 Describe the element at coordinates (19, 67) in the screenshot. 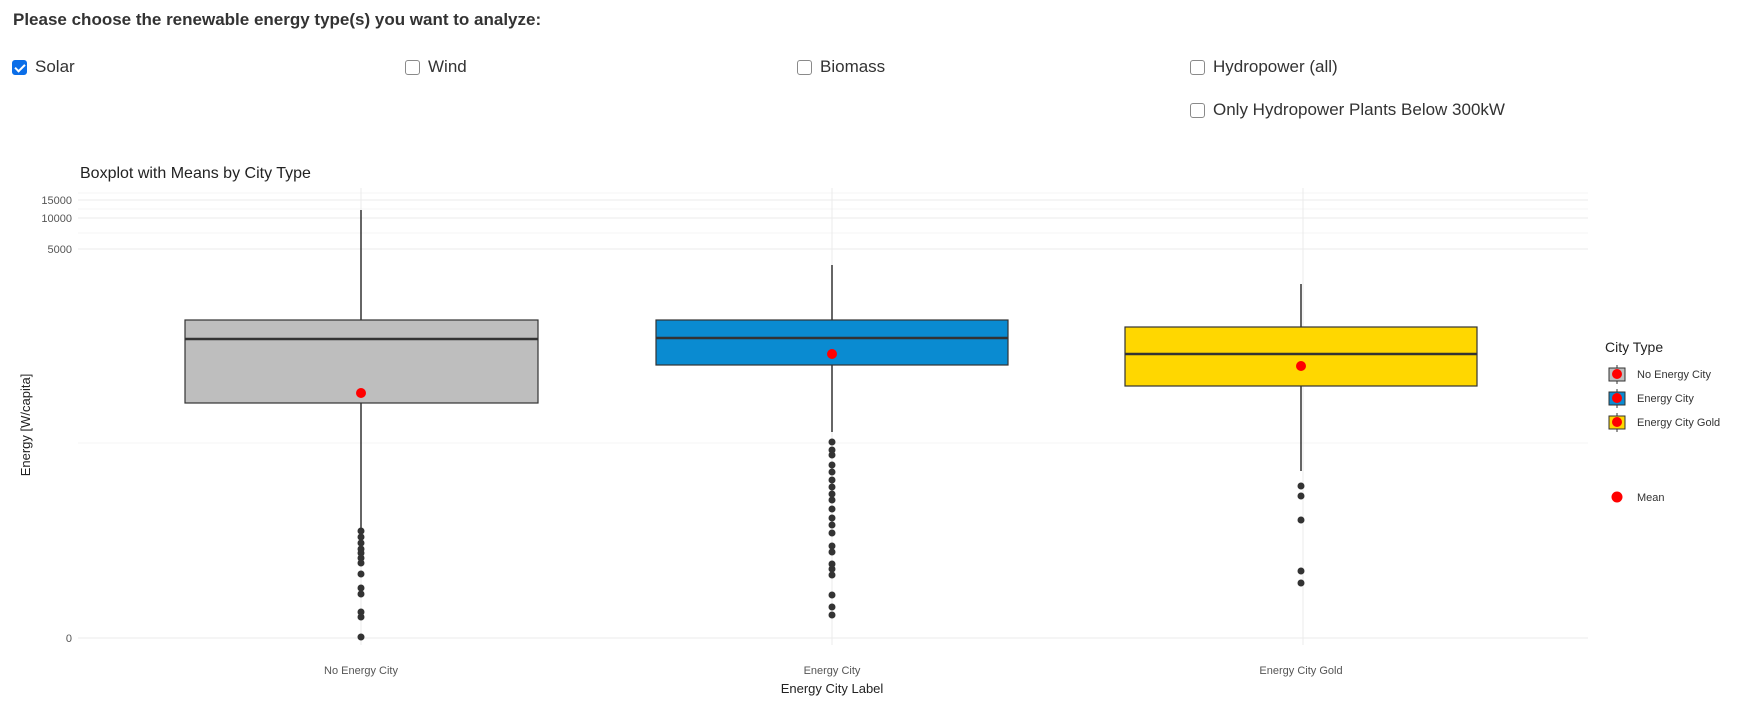

I see `checkbox-checked-icon` at that location.